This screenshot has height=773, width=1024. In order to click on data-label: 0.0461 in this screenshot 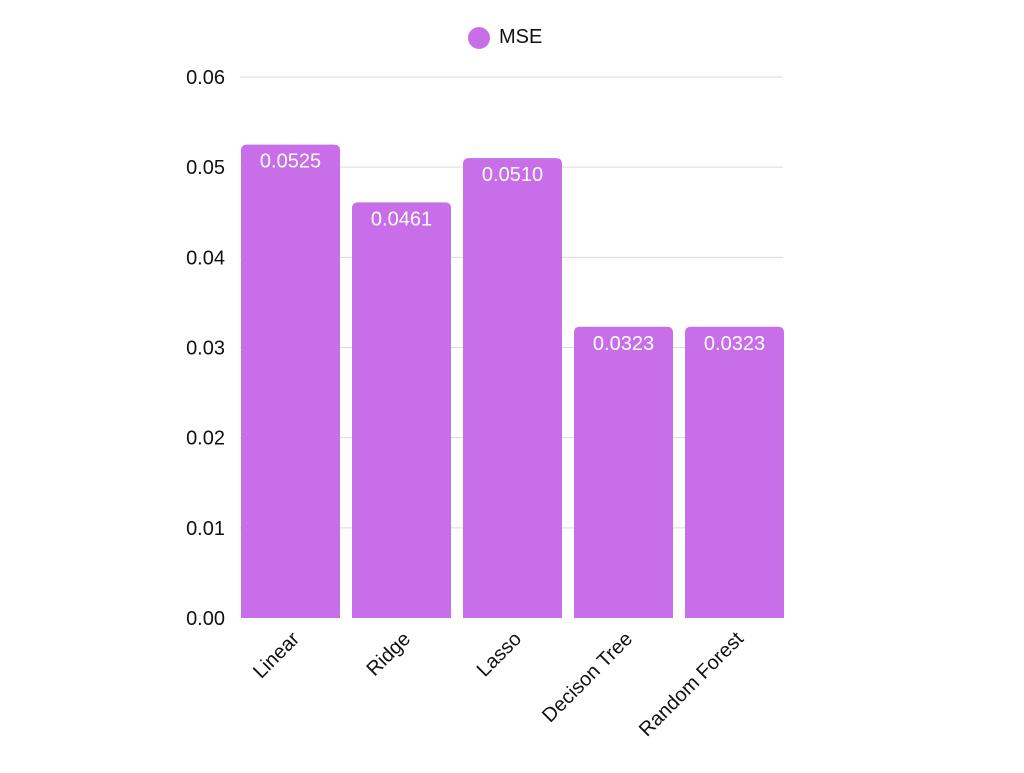, I will do `click(401, 219)`.